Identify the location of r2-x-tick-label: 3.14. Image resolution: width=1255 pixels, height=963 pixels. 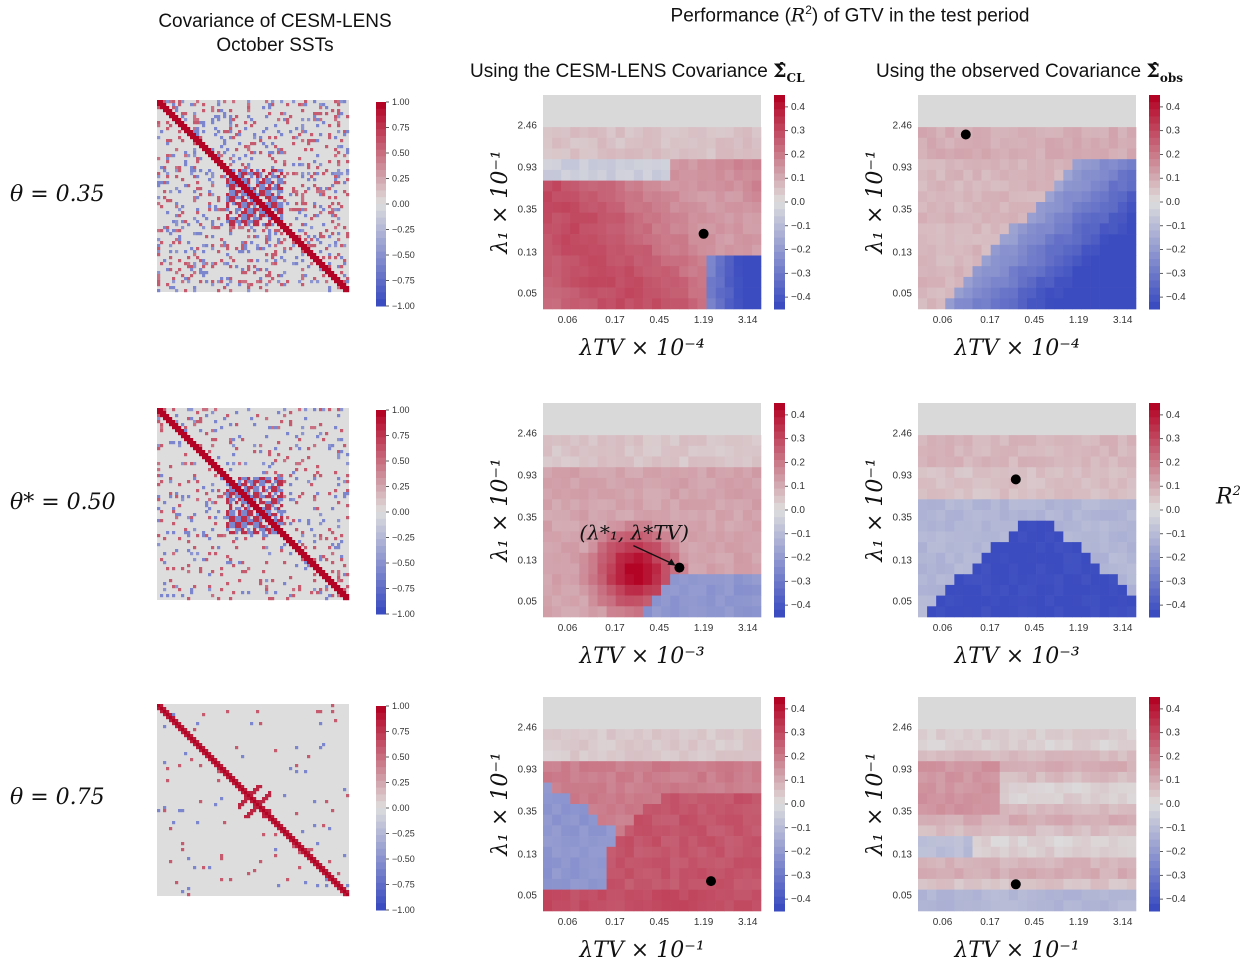
(748, 320).